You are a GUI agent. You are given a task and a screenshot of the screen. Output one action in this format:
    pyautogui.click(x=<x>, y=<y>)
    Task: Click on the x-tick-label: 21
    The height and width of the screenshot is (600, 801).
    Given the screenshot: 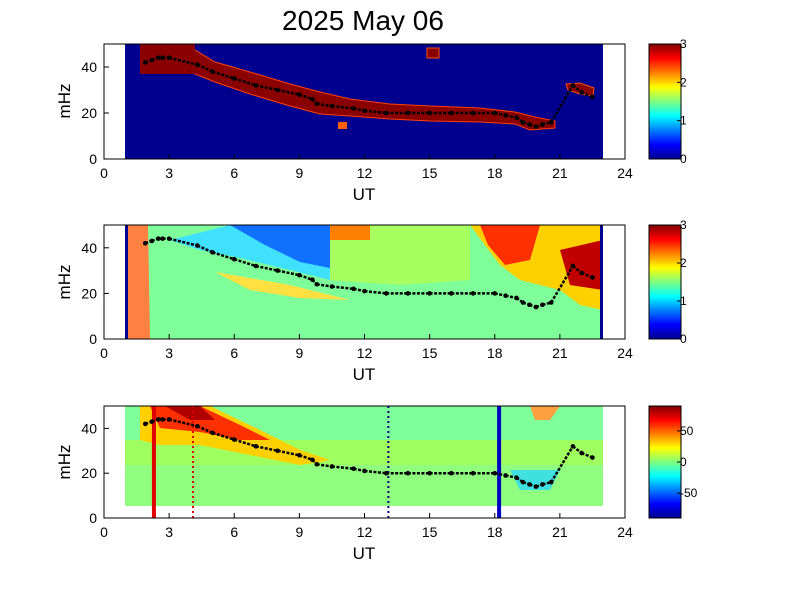 What is the action you would take?
    pyautogui.click(x=560, y=532)
    